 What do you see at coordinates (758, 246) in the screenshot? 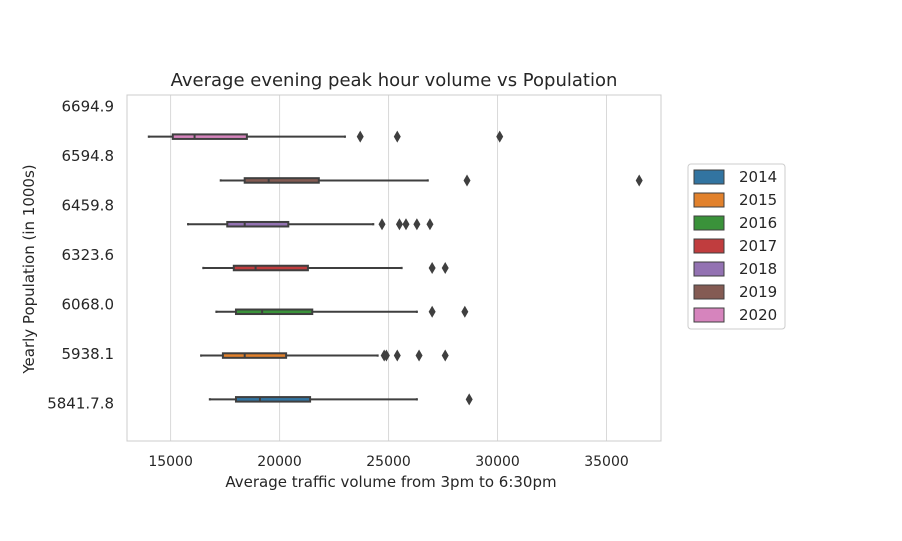
I see `legend-label: 2017` at bounding box center [758, 246].